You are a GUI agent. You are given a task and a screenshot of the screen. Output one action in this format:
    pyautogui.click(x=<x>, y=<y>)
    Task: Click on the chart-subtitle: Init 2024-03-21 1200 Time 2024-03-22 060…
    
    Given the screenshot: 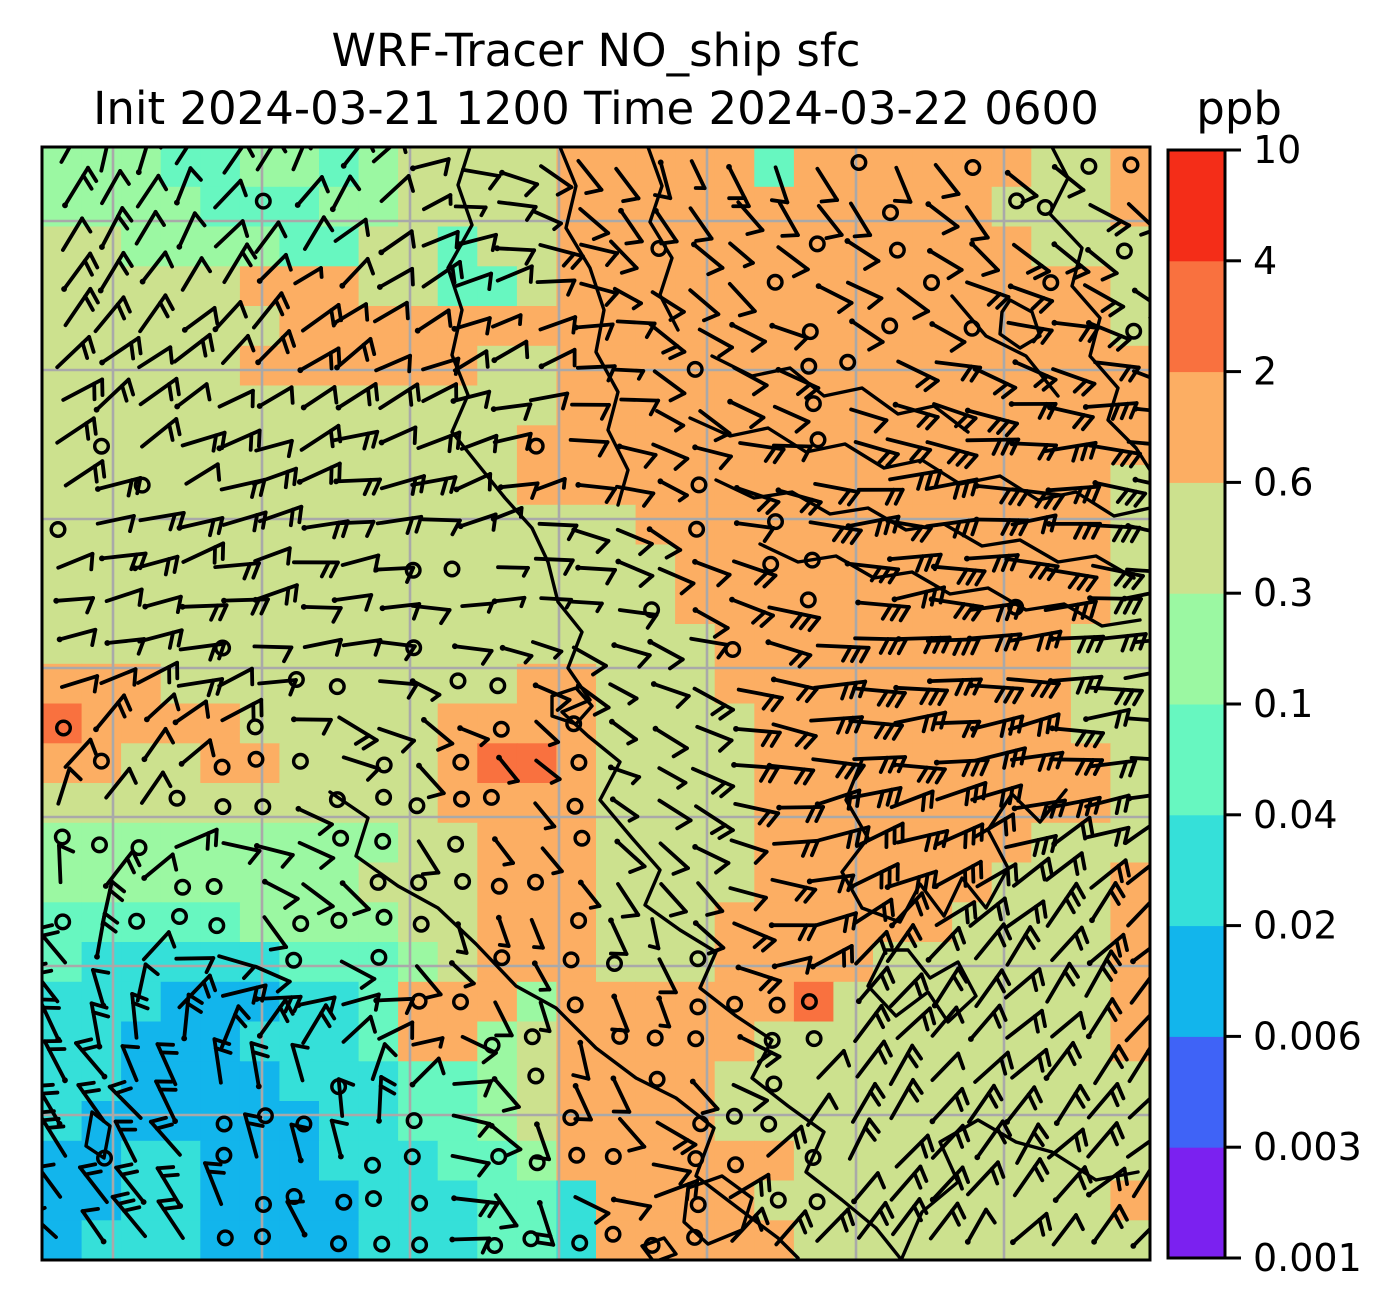 What is the action you would take?
    pyautogui.click(x=596, y=108)
    